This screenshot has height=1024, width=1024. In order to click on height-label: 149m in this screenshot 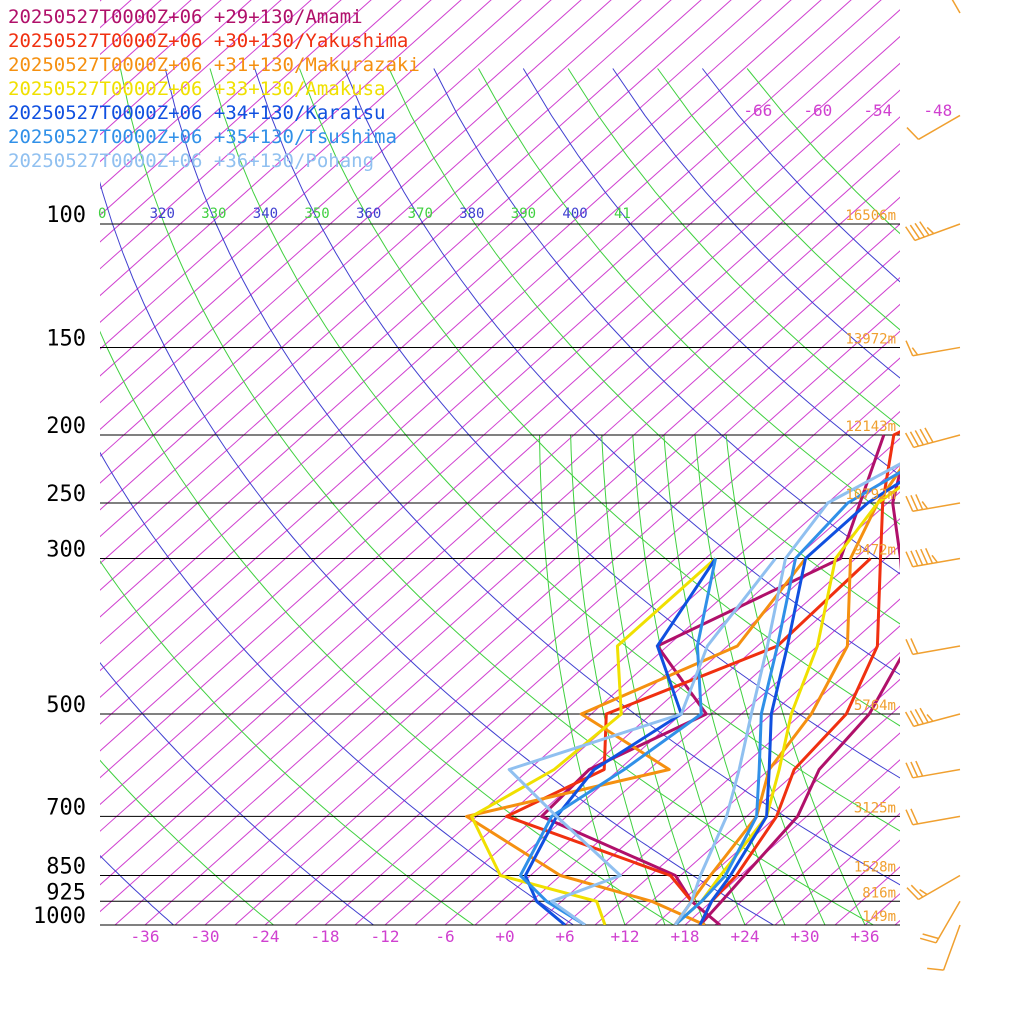, I will do `click(879, 917)`.